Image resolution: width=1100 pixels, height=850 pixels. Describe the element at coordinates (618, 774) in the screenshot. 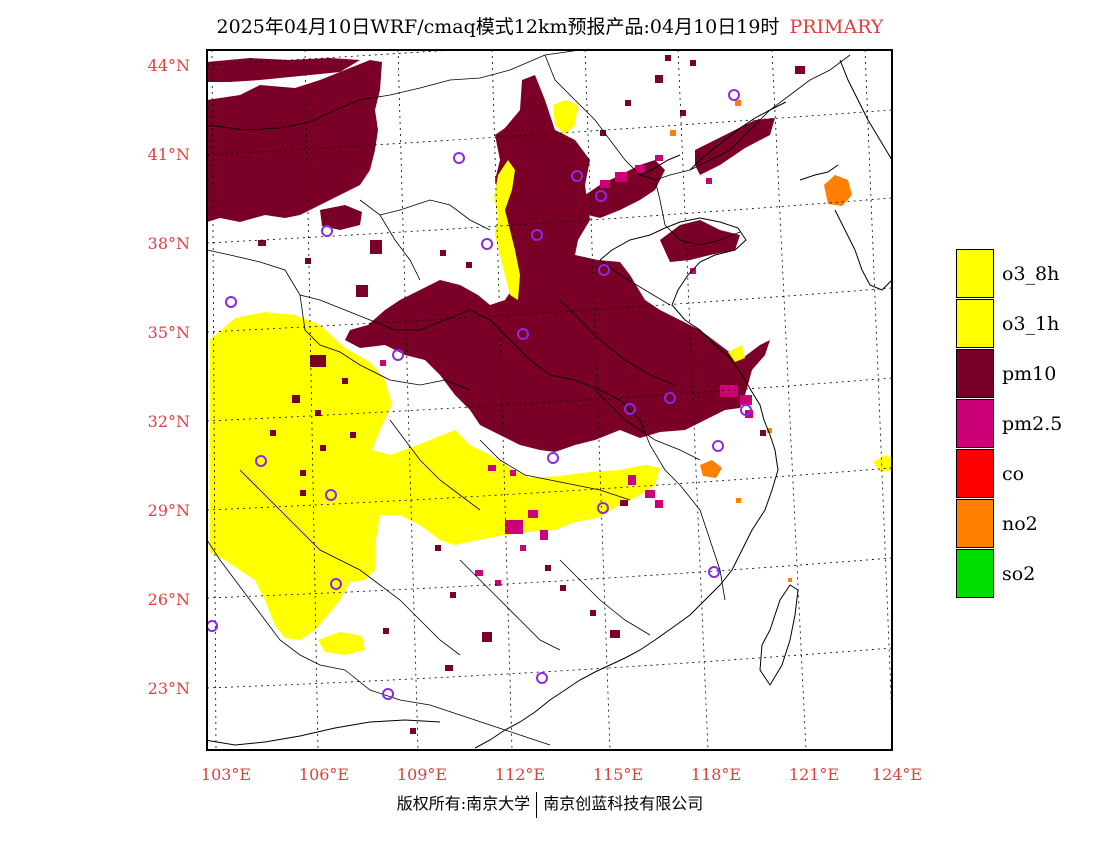

I see `lon-label-115: 115°E` at that location.